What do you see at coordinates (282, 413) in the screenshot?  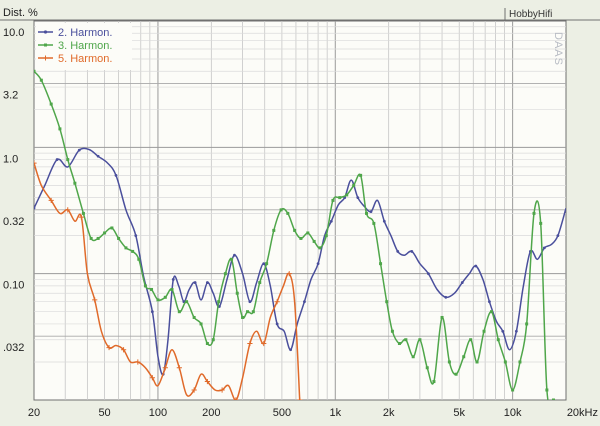 I see `x-tick-label: 500` at bounding box center [282, 413].